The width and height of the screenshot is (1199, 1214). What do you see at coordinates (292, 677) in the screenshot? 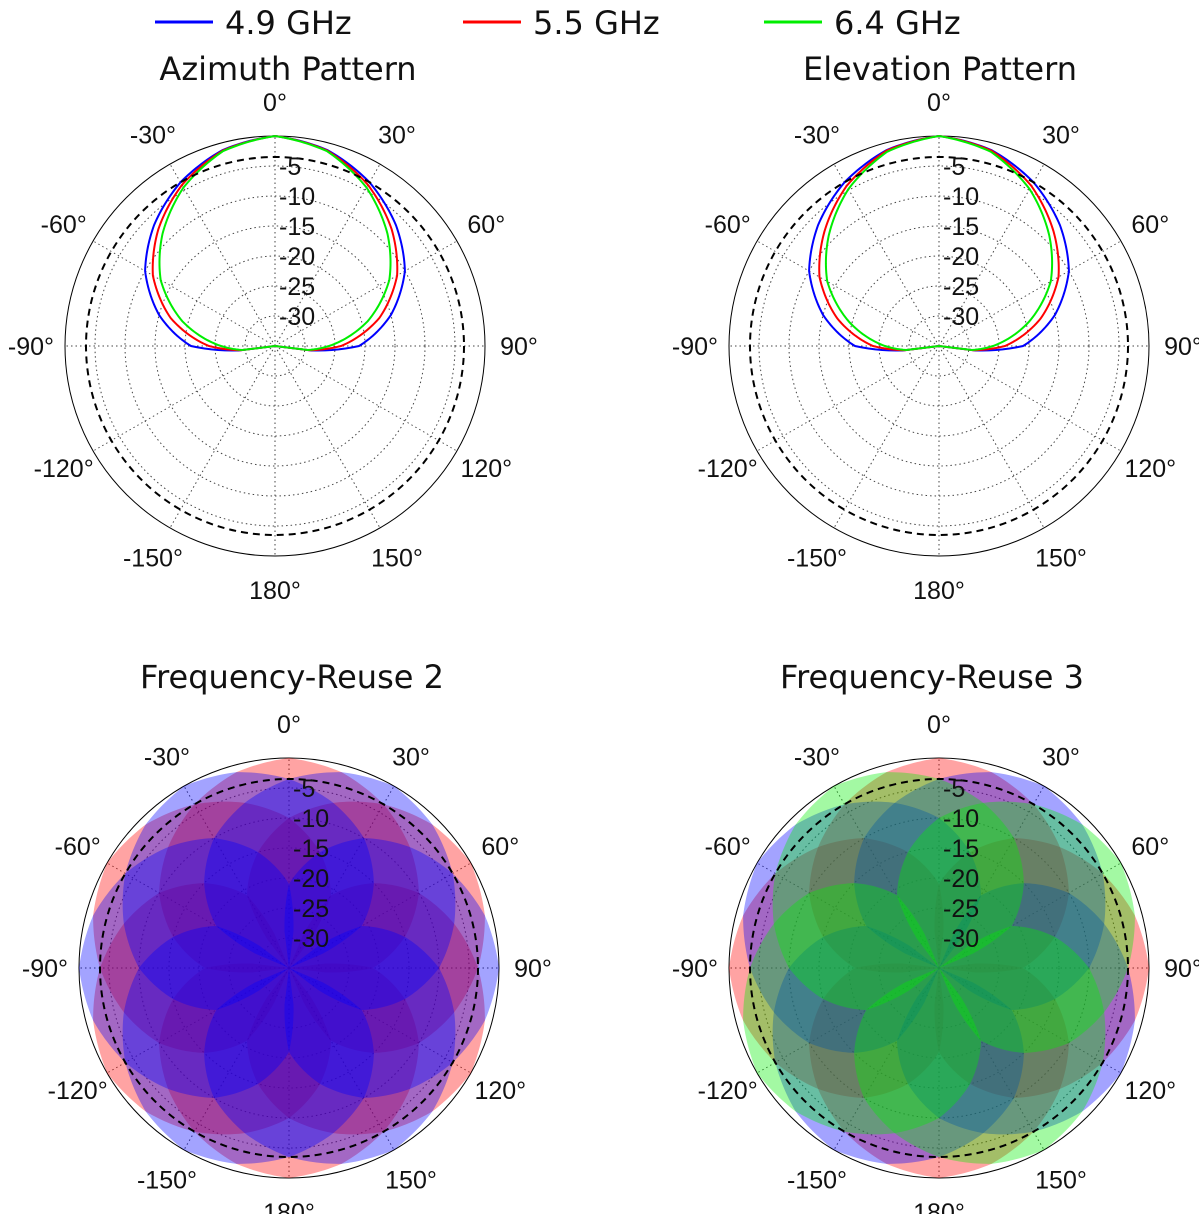
I see `panel-title: Frequency-Reuse 2` at bounding box center [292, 677].